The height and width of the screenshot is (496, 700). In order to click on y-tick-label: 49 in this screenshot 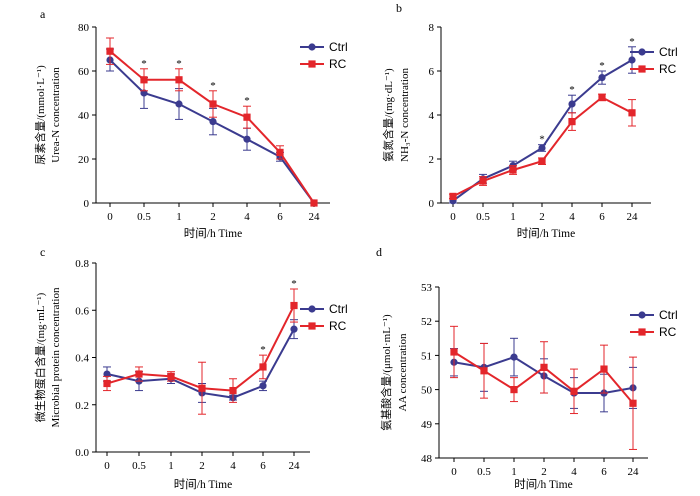, I will do `click(427, 425)`.